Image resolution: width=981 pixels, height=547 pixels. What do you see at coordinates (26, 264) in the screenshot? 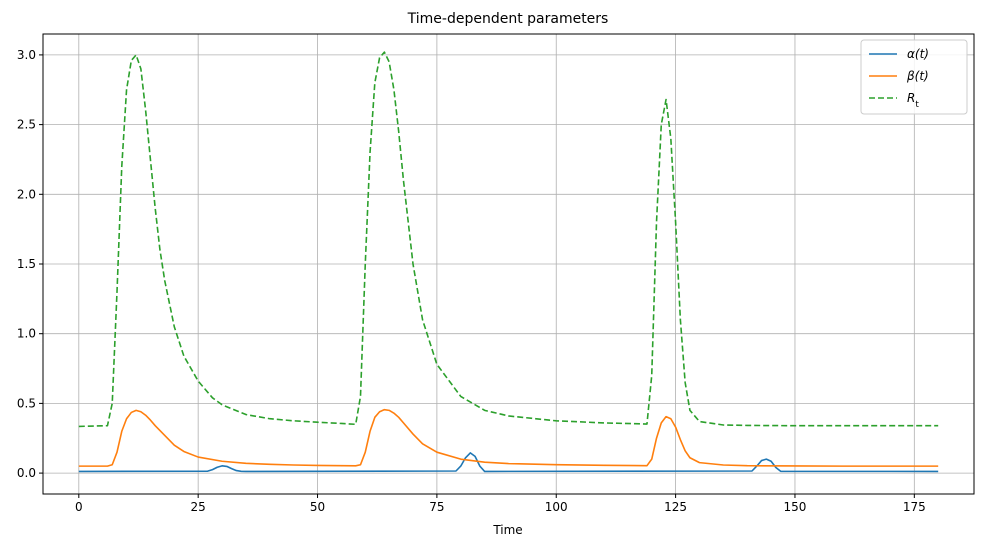
I see `y-tick-label: 1.5` at bounding box center [26, 264].